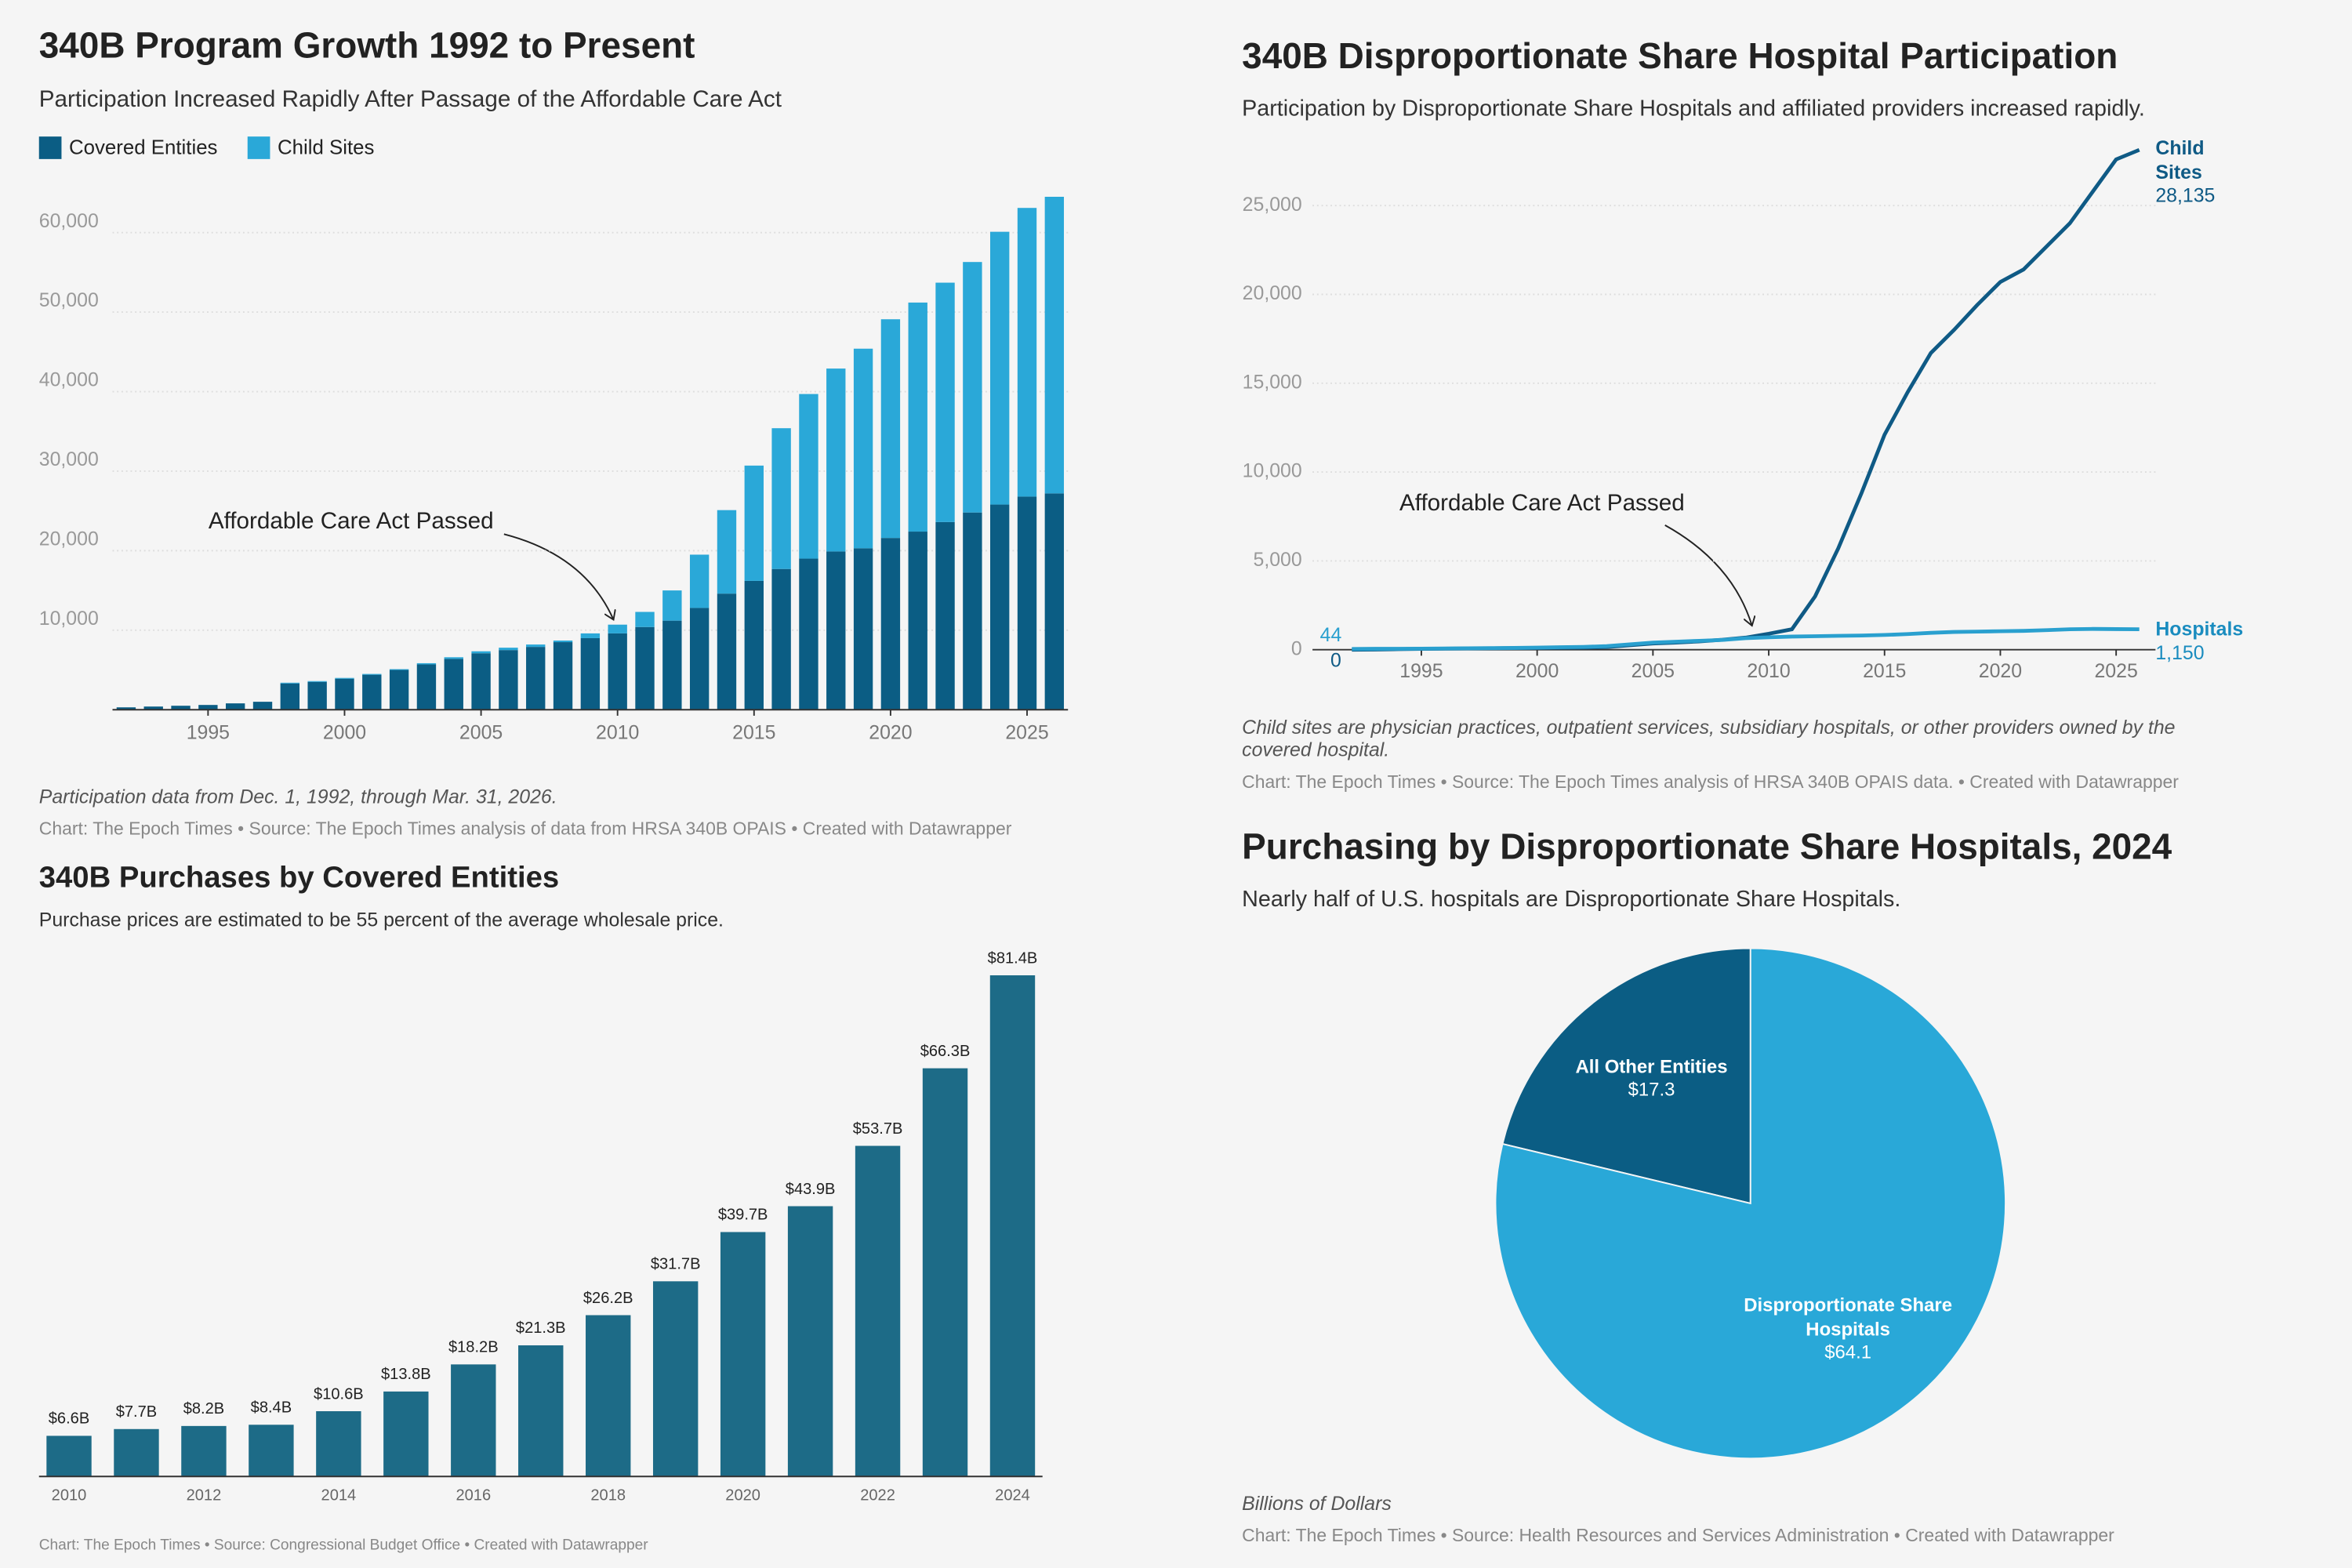 The width and height of the screenshot is (2352, 1568). What do you see at coordinates (69, 1495) in the screenshot?
I see `x-tick-label: 2010` at bounding box center [69, 1495].